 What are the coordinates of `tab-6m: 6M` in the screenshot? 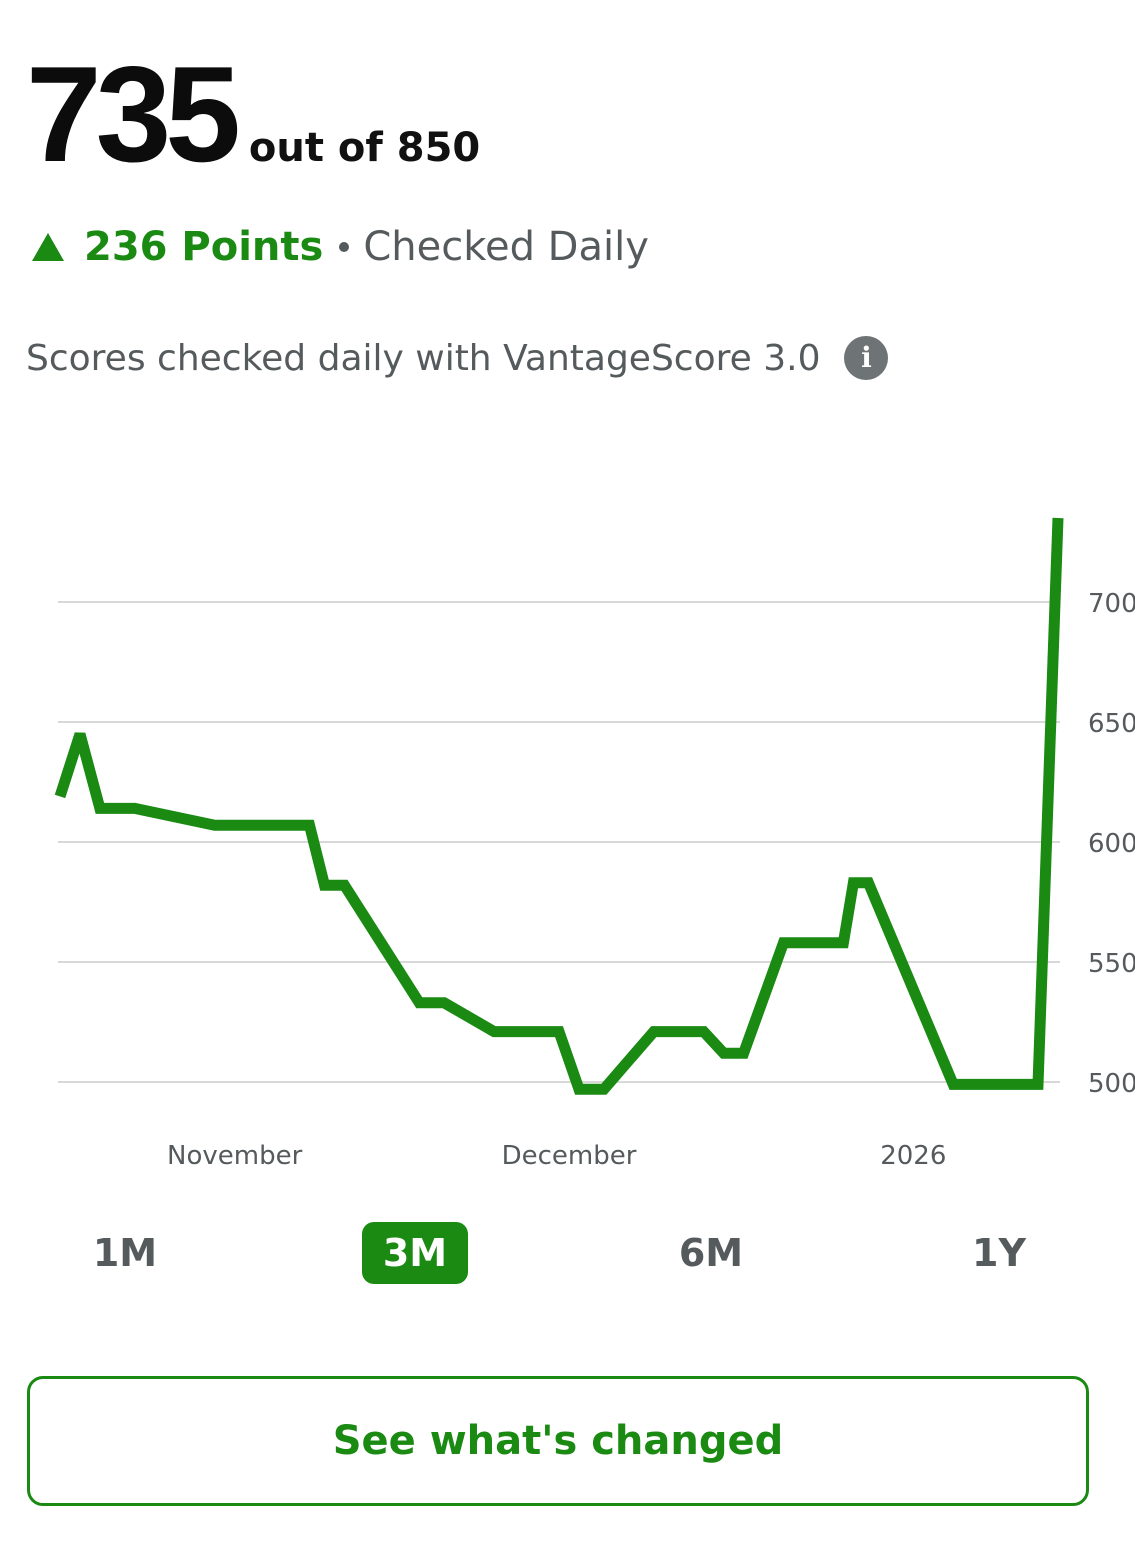 It's located at (711, 1253).